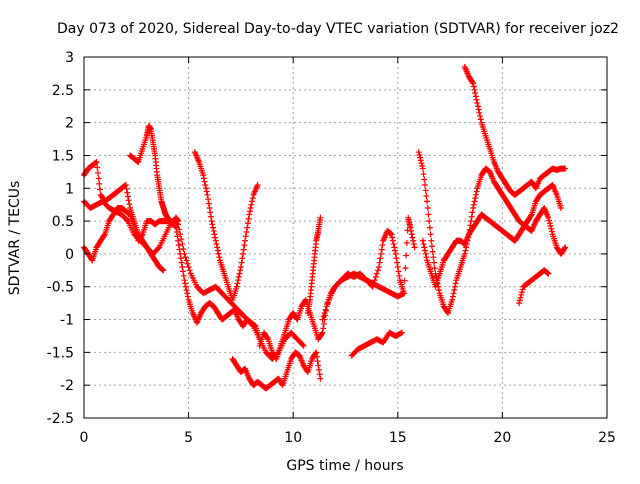  Describe the element at coordinates (63, 222) in the screenshot. I see `y-tick-label: 0.5` at that location.